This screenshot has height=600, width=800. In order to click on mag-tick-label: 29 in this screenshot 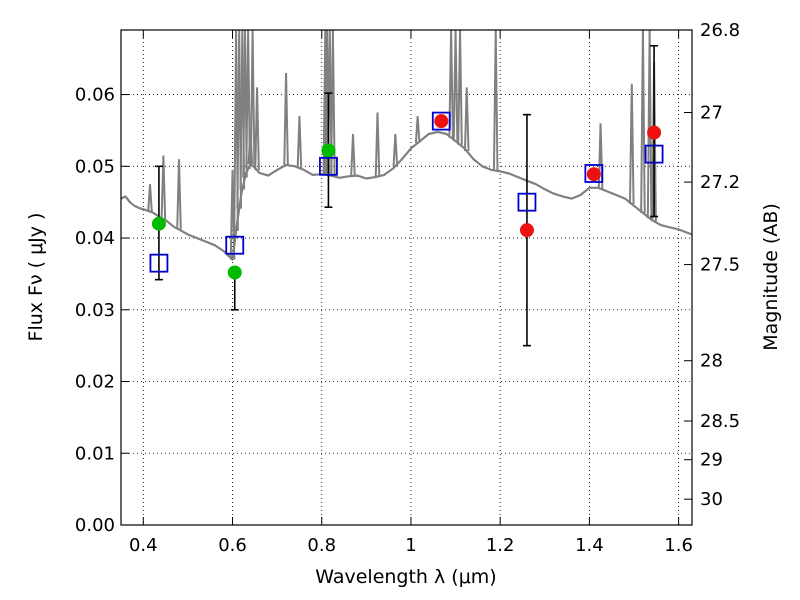, I will do `click(711, 460)`.